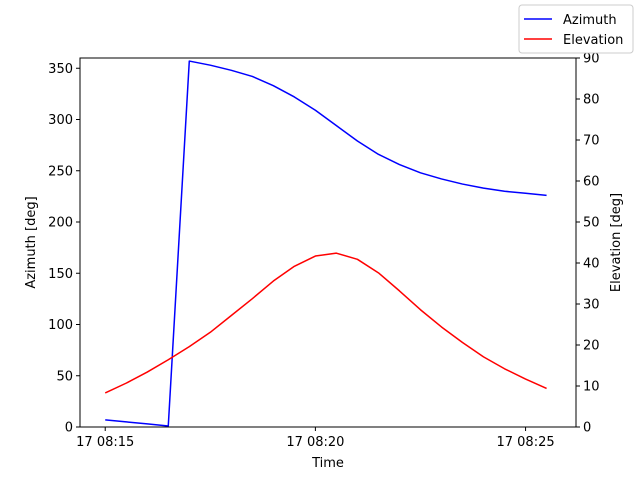 This screenshot has height=480, width=640. What do you see at coordinates (315, 442) in the screenshot?
I see `x-tick-label: 17 08:20` at bounding box center [315, 442].